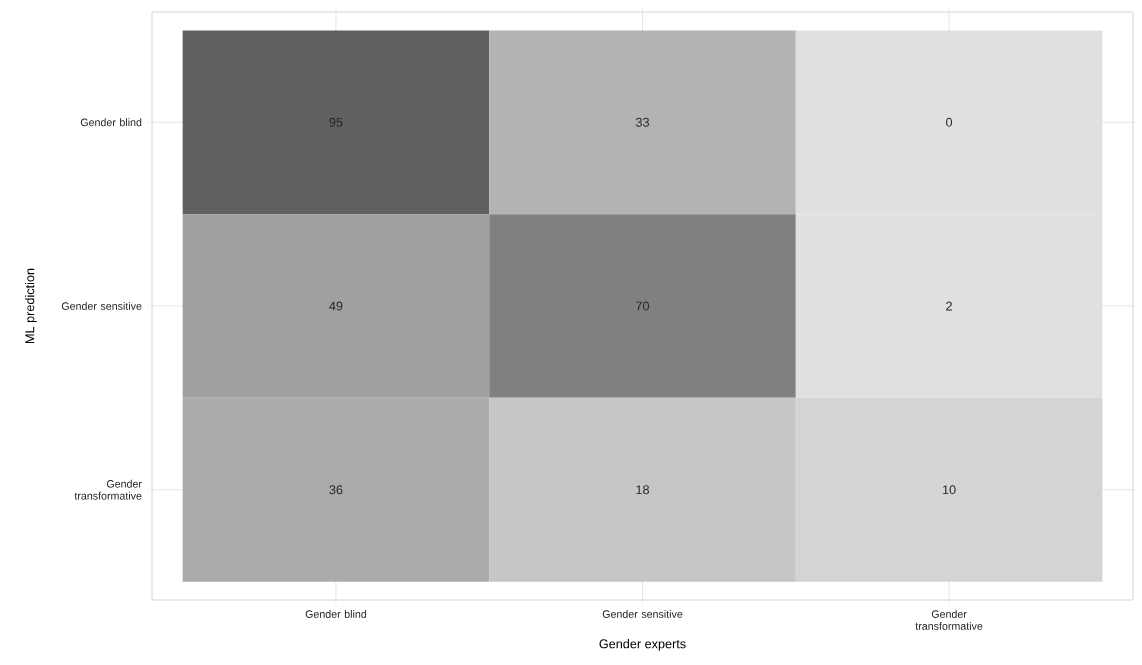  Describe the element at coordinates (111, 122) in the screenshot. I see `y-tick-label: Gender blind` at that location.